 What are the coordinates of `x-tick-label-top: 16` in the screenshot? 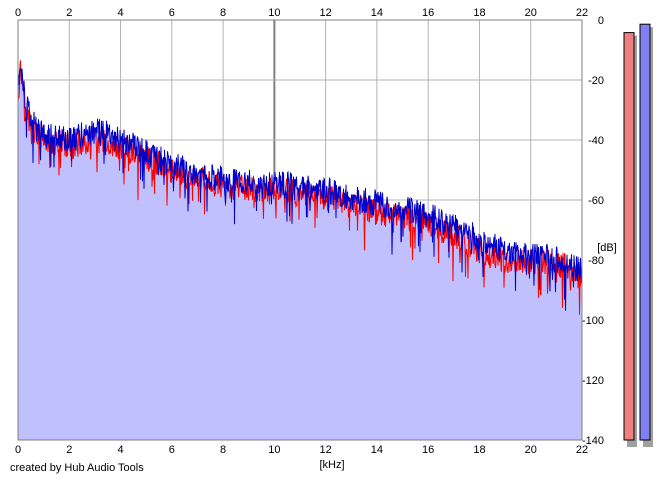 It's located at (428, 13).